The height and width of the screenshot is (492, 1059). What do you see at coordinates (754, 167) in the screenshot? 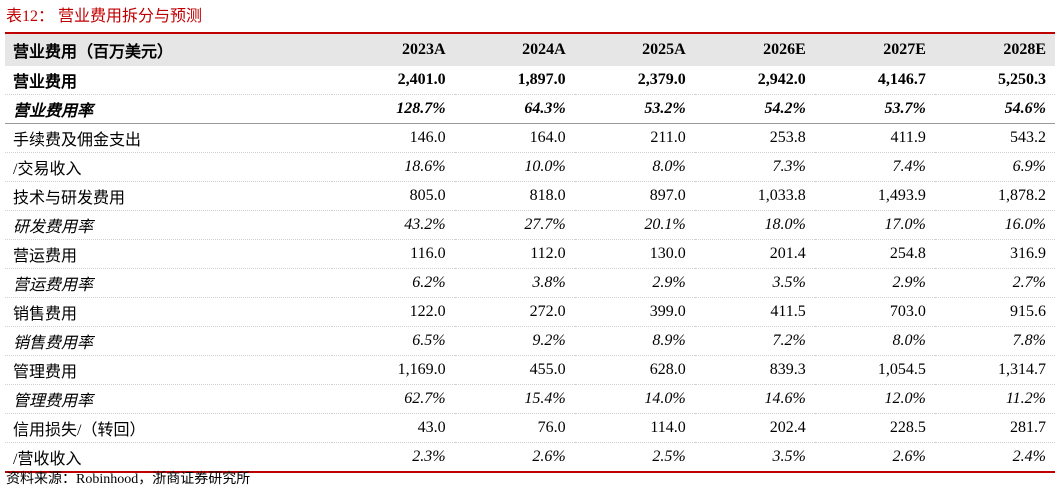
I see `cell: 7.3%` at bounding box center [754, 167].